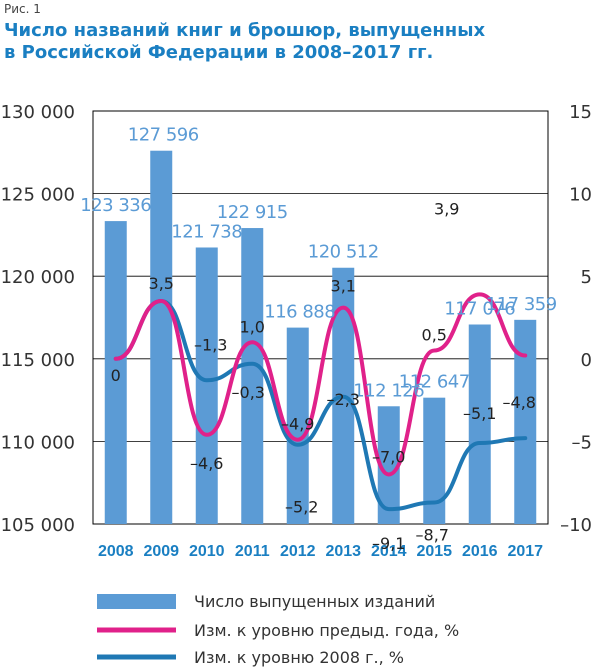  Describe the element at coordinates (38, 112) in the screenshot. I see `left-axis-tick-label: 130 000` at that location.